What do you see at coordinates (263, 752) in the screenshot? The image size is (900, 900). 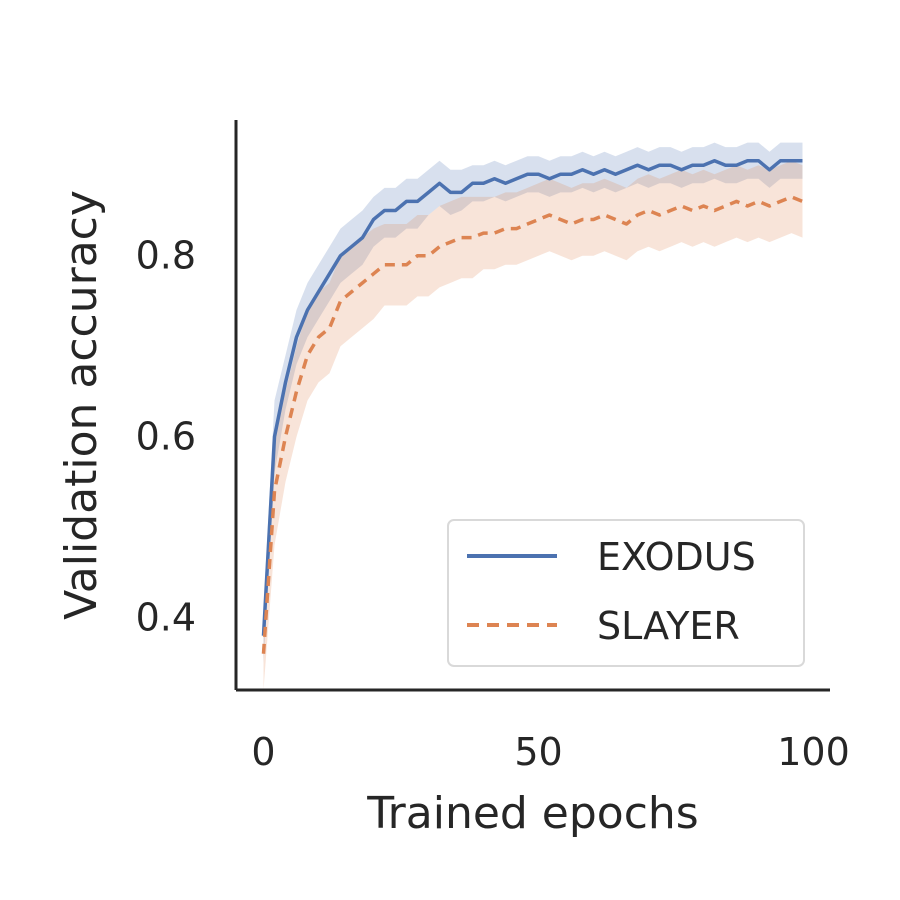 I see `x-tick-label: 0` at bounding box center [263, 752].